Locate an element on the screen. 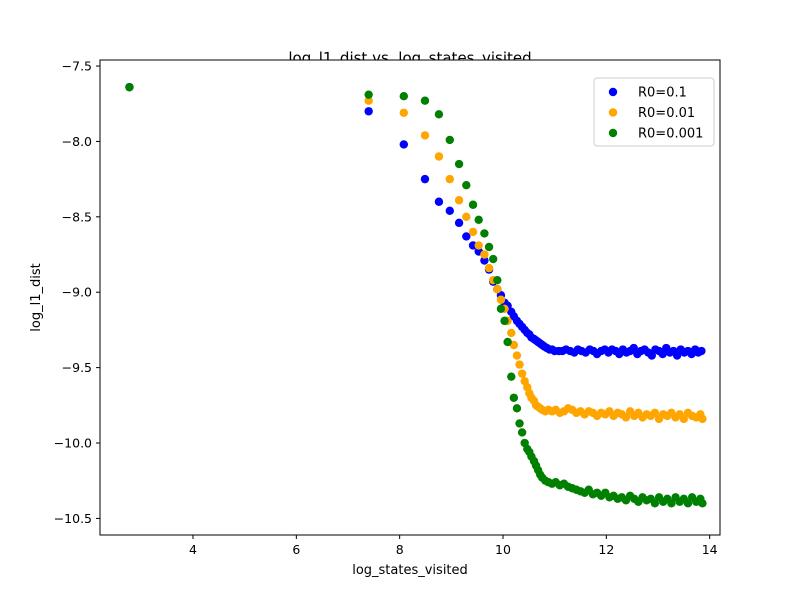 This screenshot has height=600, width=800. legend-label: R0=0.001 is located at coordinates (670, 134).